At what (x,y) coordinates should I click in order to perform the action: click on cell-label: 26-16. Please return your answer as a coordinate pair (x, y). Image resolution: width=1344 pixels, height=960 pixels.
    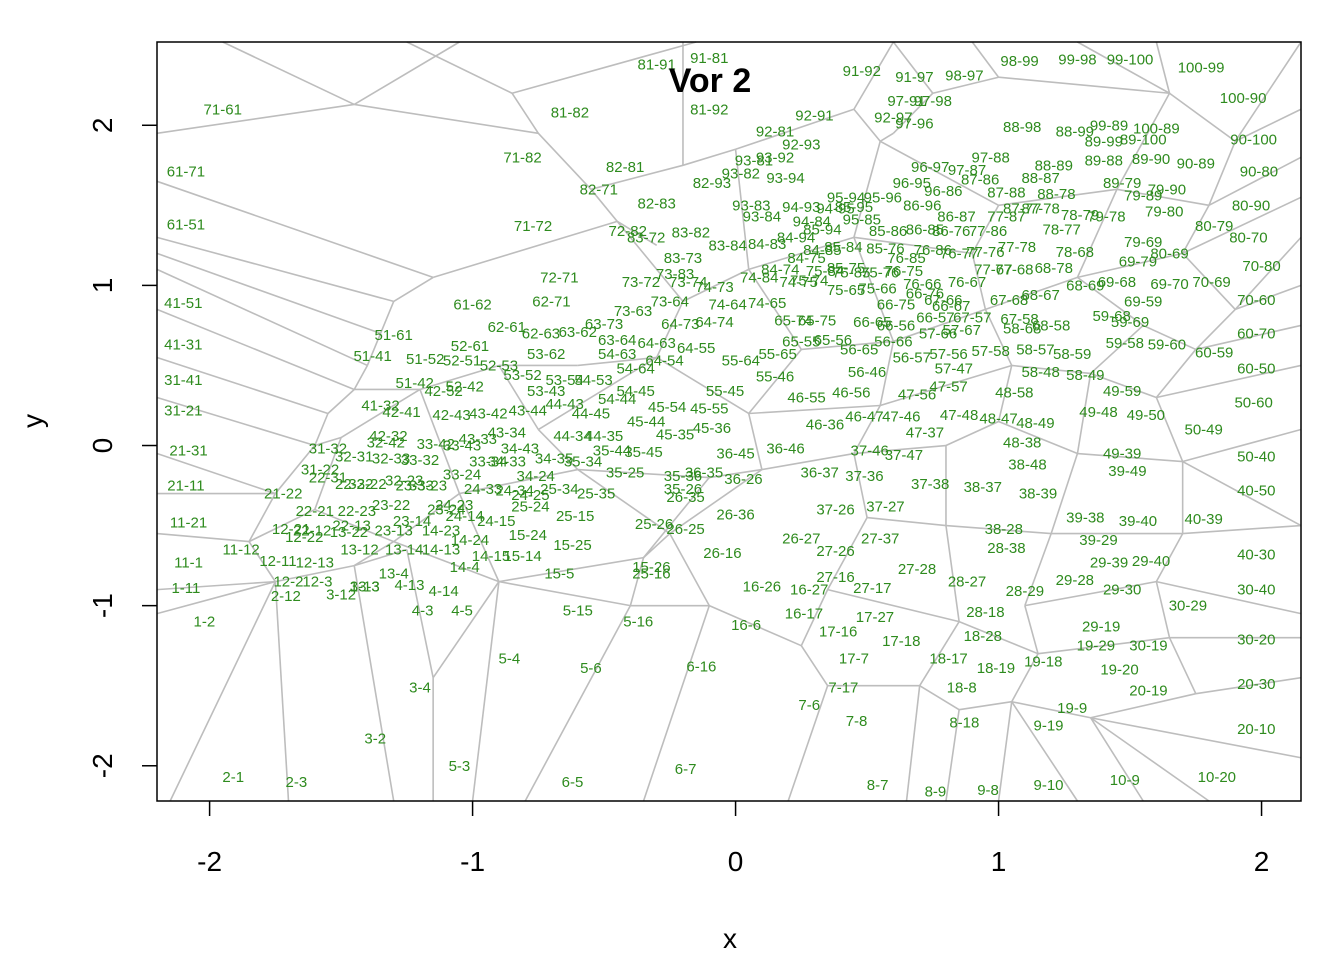
    Looking at the image, I should click on (722, 553).